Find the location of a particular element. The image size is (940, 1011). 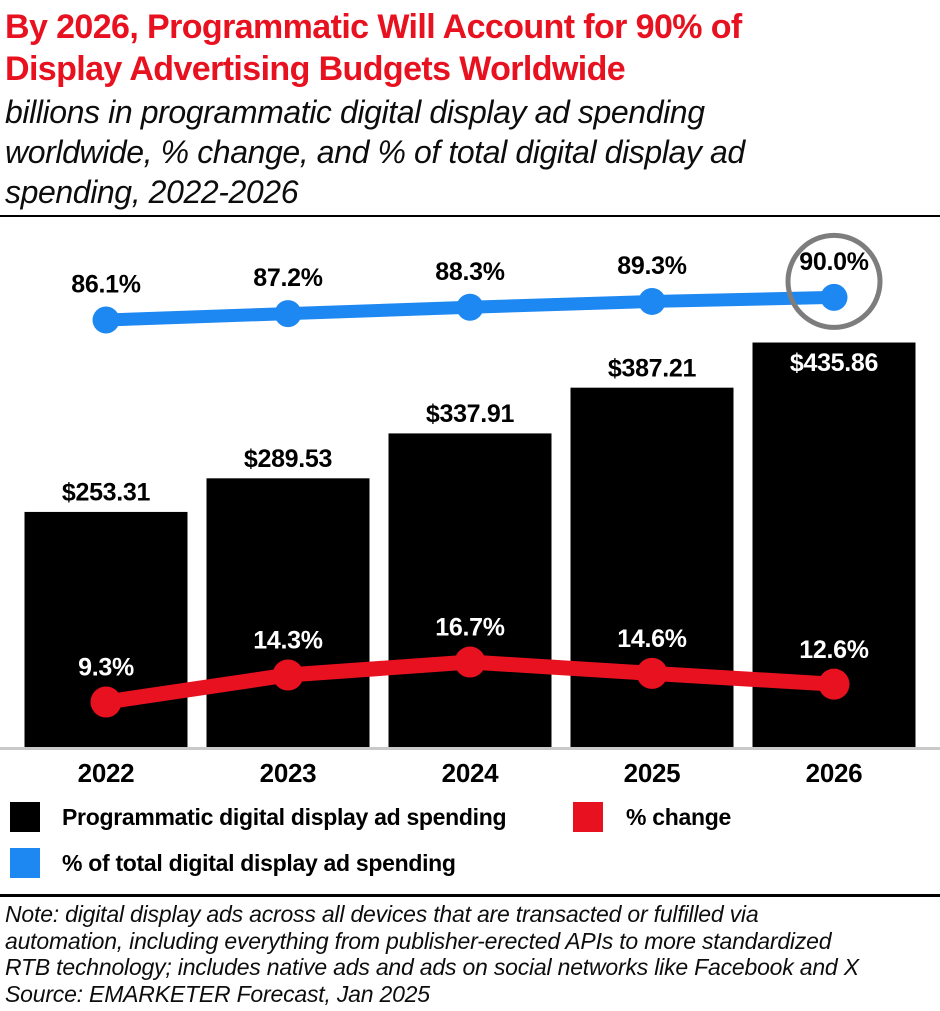

bar-2025 is located at coordinates (652, 567).